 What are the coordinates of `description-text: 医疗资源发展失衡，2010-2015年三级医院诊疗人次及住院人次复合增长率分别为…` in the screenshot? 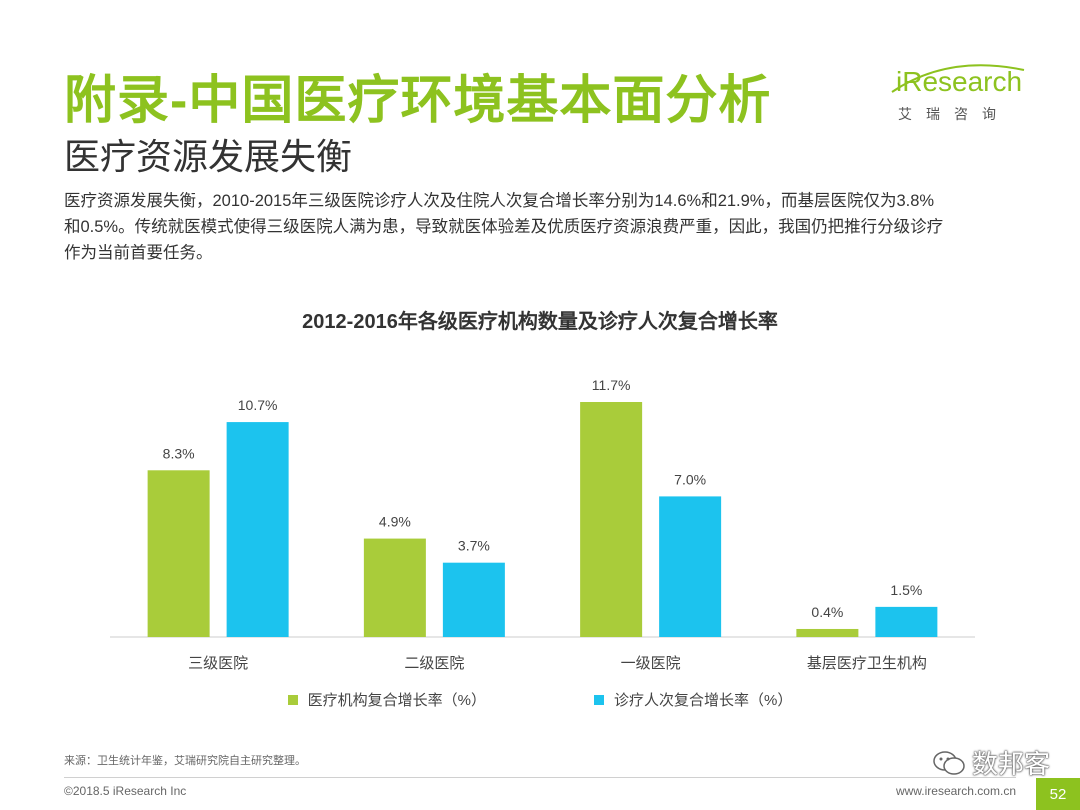 It's located at (549, 227).